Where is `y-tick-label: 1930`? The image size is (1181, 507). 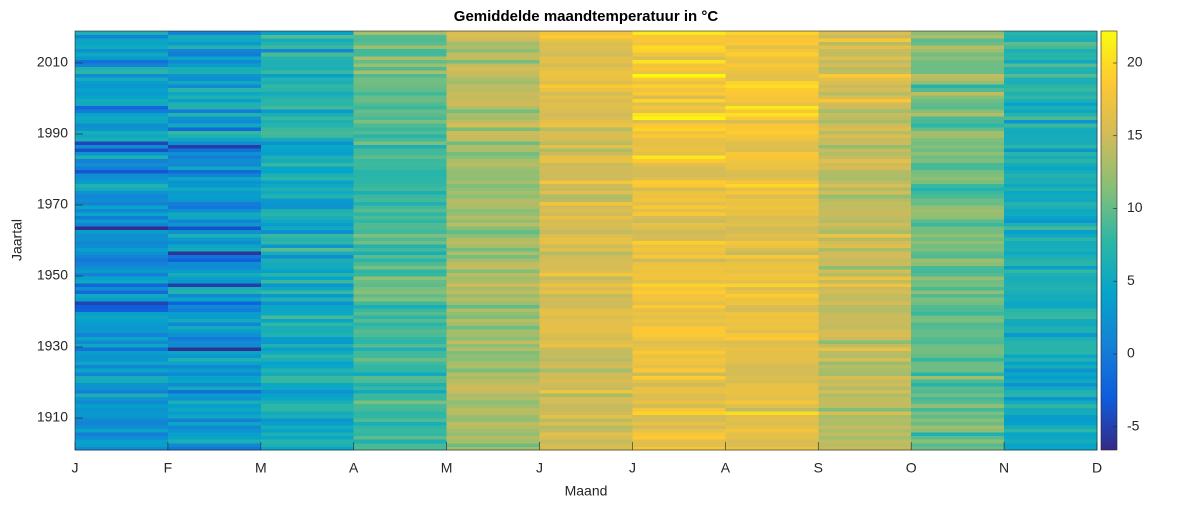 y-tick-label: 1930 is located at coordinates (52, 346).